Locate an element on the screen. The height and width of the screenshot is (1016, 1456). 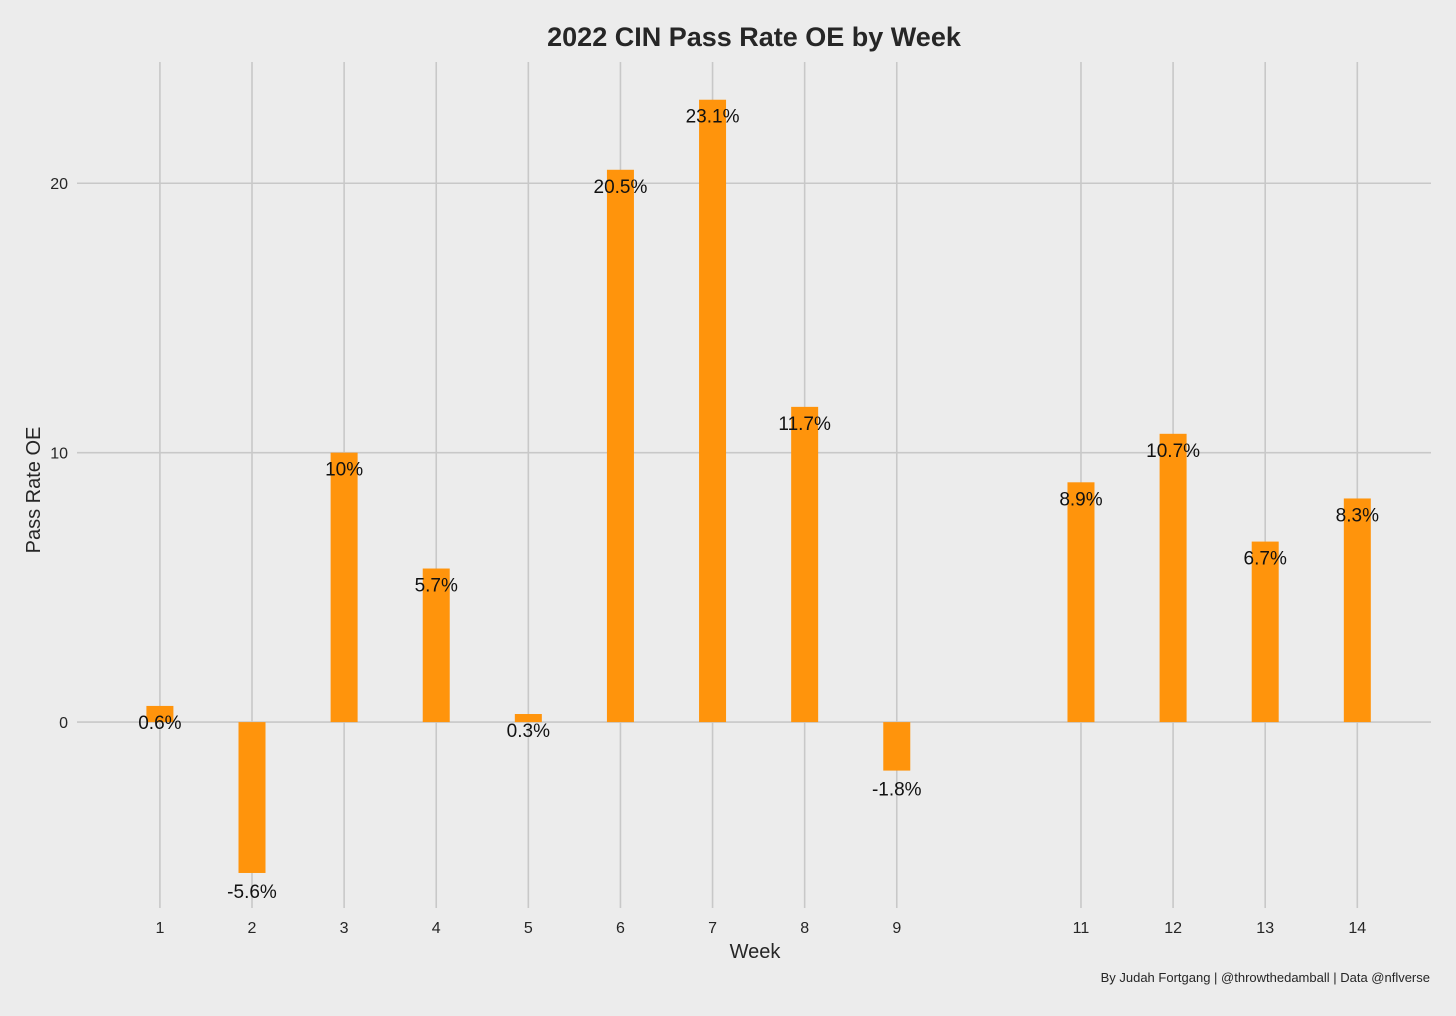
chart-title: 2022 CIN Pass Rate OE by Week is located at coordinates (754, 37).